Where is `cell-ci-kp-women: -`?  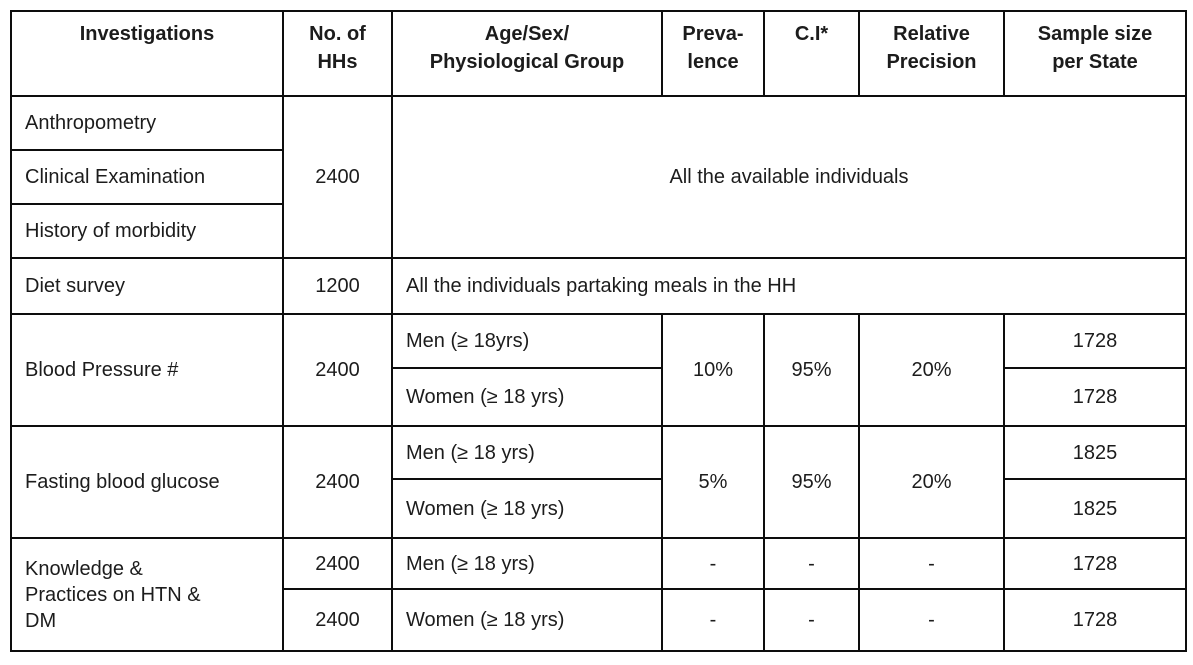
cell-ci-kp-women: - is located at coordinates (811, 620).